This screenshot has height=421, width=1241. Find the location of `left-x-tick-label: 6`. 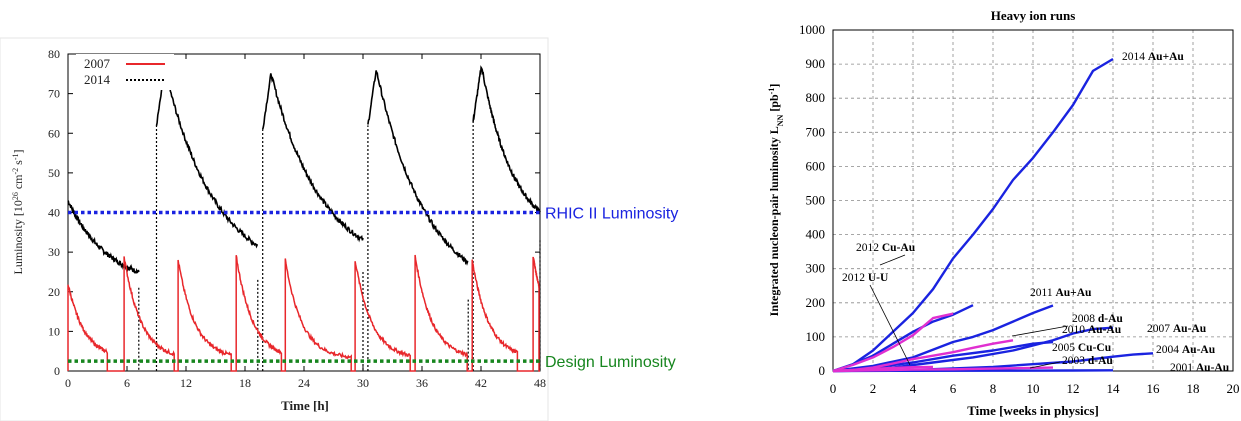

left-x-tick-label: 6 is located at coordinates (127, 383).